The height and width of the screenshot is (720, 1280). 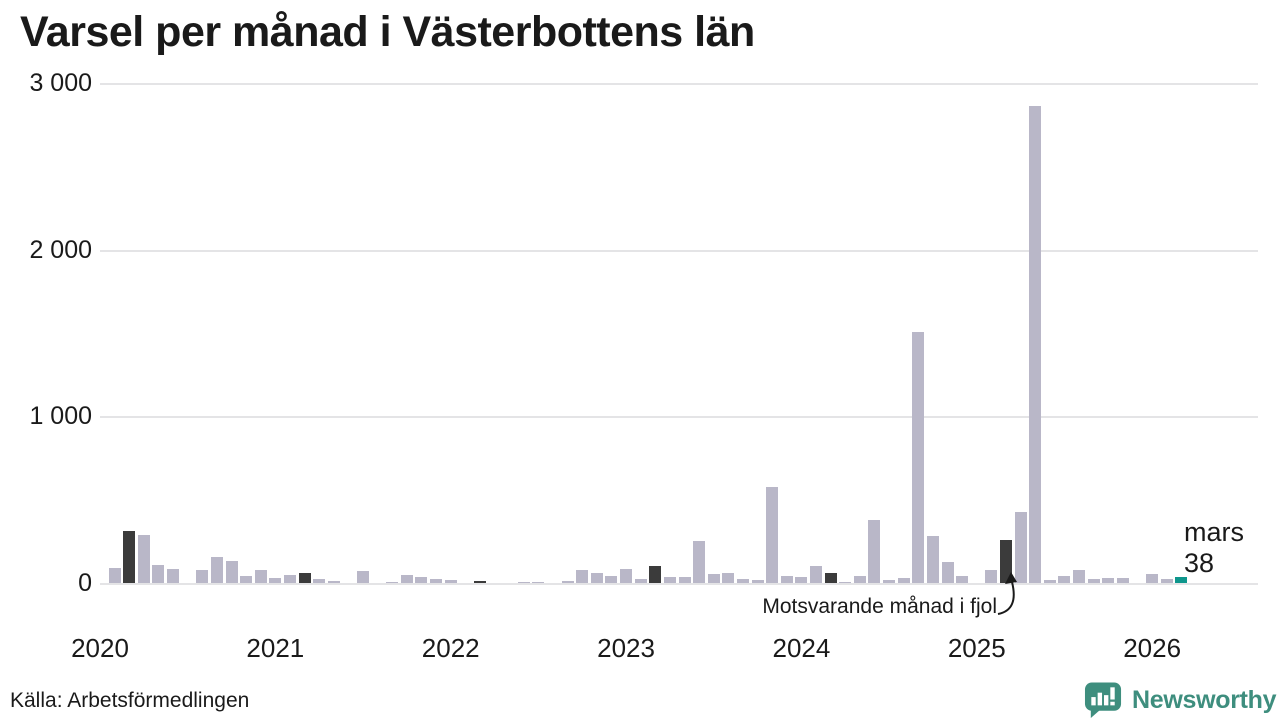 I want to click on current-month-name: mars, so click(x=1214, y=532).